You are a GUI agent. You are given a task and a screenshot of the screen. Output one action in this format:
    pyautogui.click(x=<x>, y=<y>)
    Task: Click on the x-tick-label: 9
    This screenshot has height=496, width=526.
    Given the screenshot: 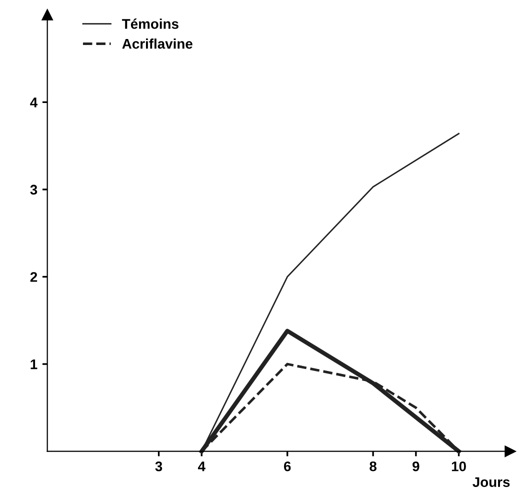 What is the action you would take?
    pyautogui.click(x=416, y=466)
    